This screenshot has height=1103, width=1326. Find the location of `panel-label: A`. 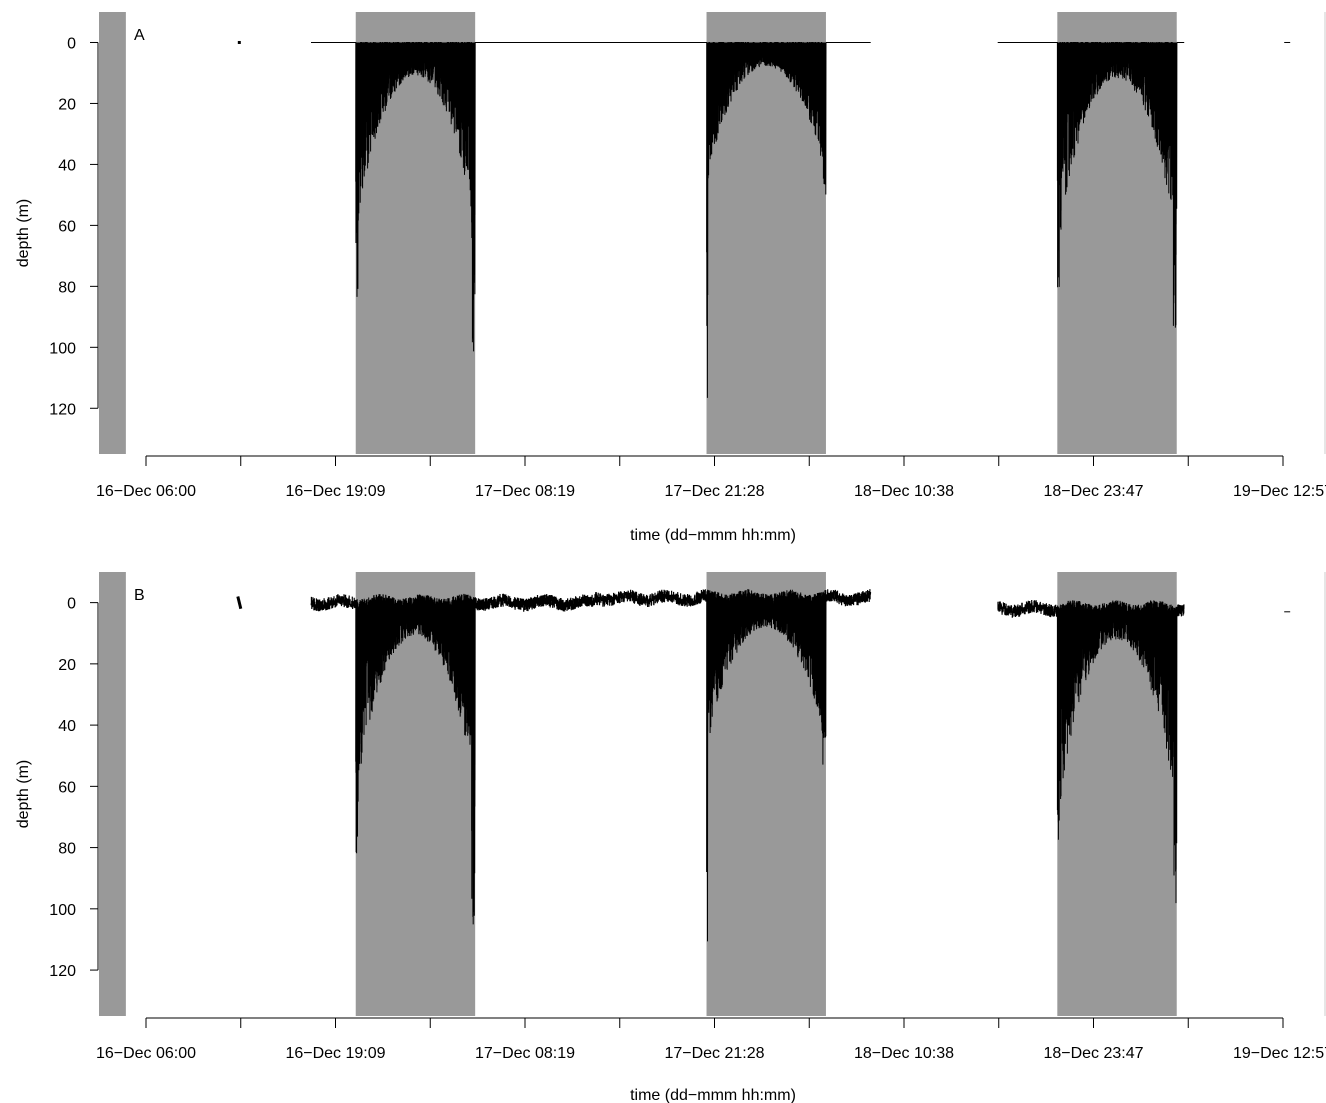

panel-label: A is located at coordinates (139, 35).